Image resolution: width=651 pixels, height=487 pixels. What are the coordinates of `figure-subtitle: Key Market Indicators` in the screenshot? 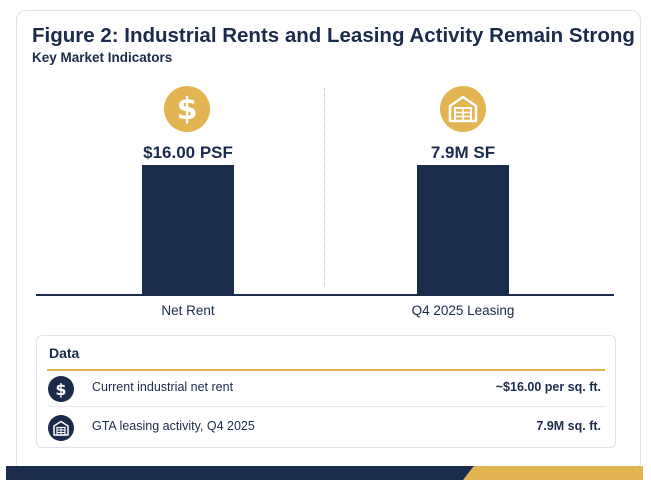 It's located at (102, 57).